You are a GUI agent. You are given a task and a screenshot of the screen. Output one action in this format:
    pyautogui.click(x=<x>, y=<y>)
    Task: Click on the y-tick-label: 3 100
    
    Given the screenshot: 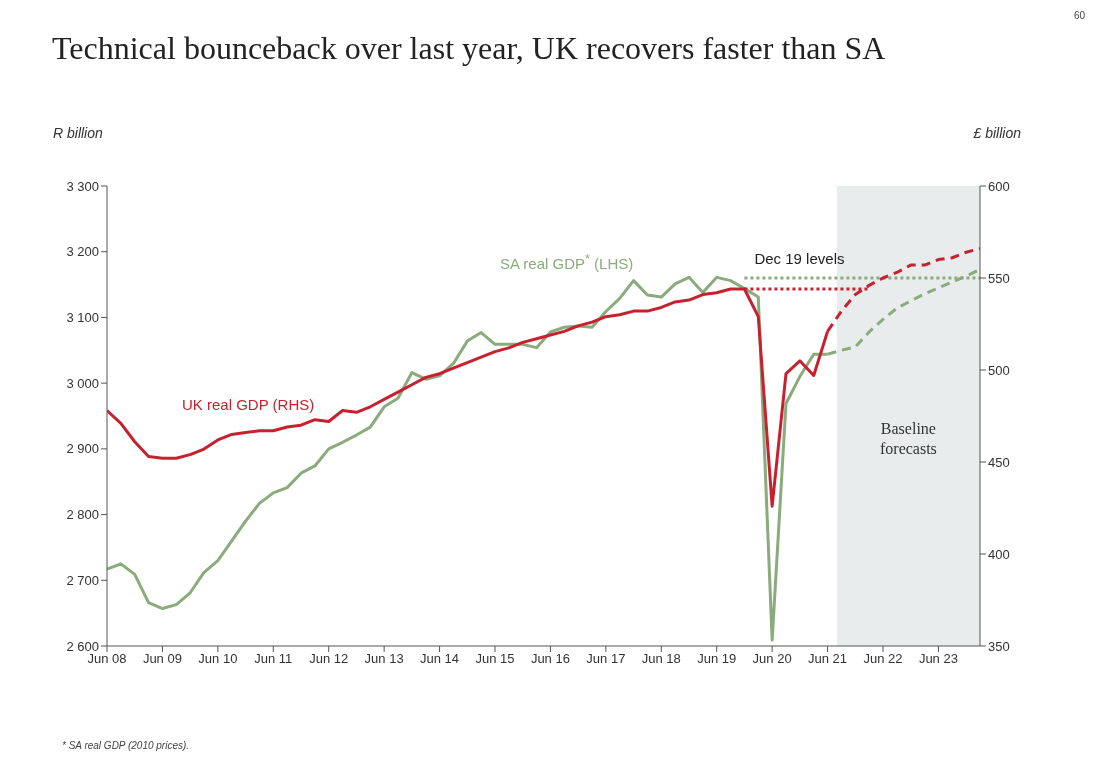 What is the action you would take?
    pyautogui.click(x=82, y=318)
    